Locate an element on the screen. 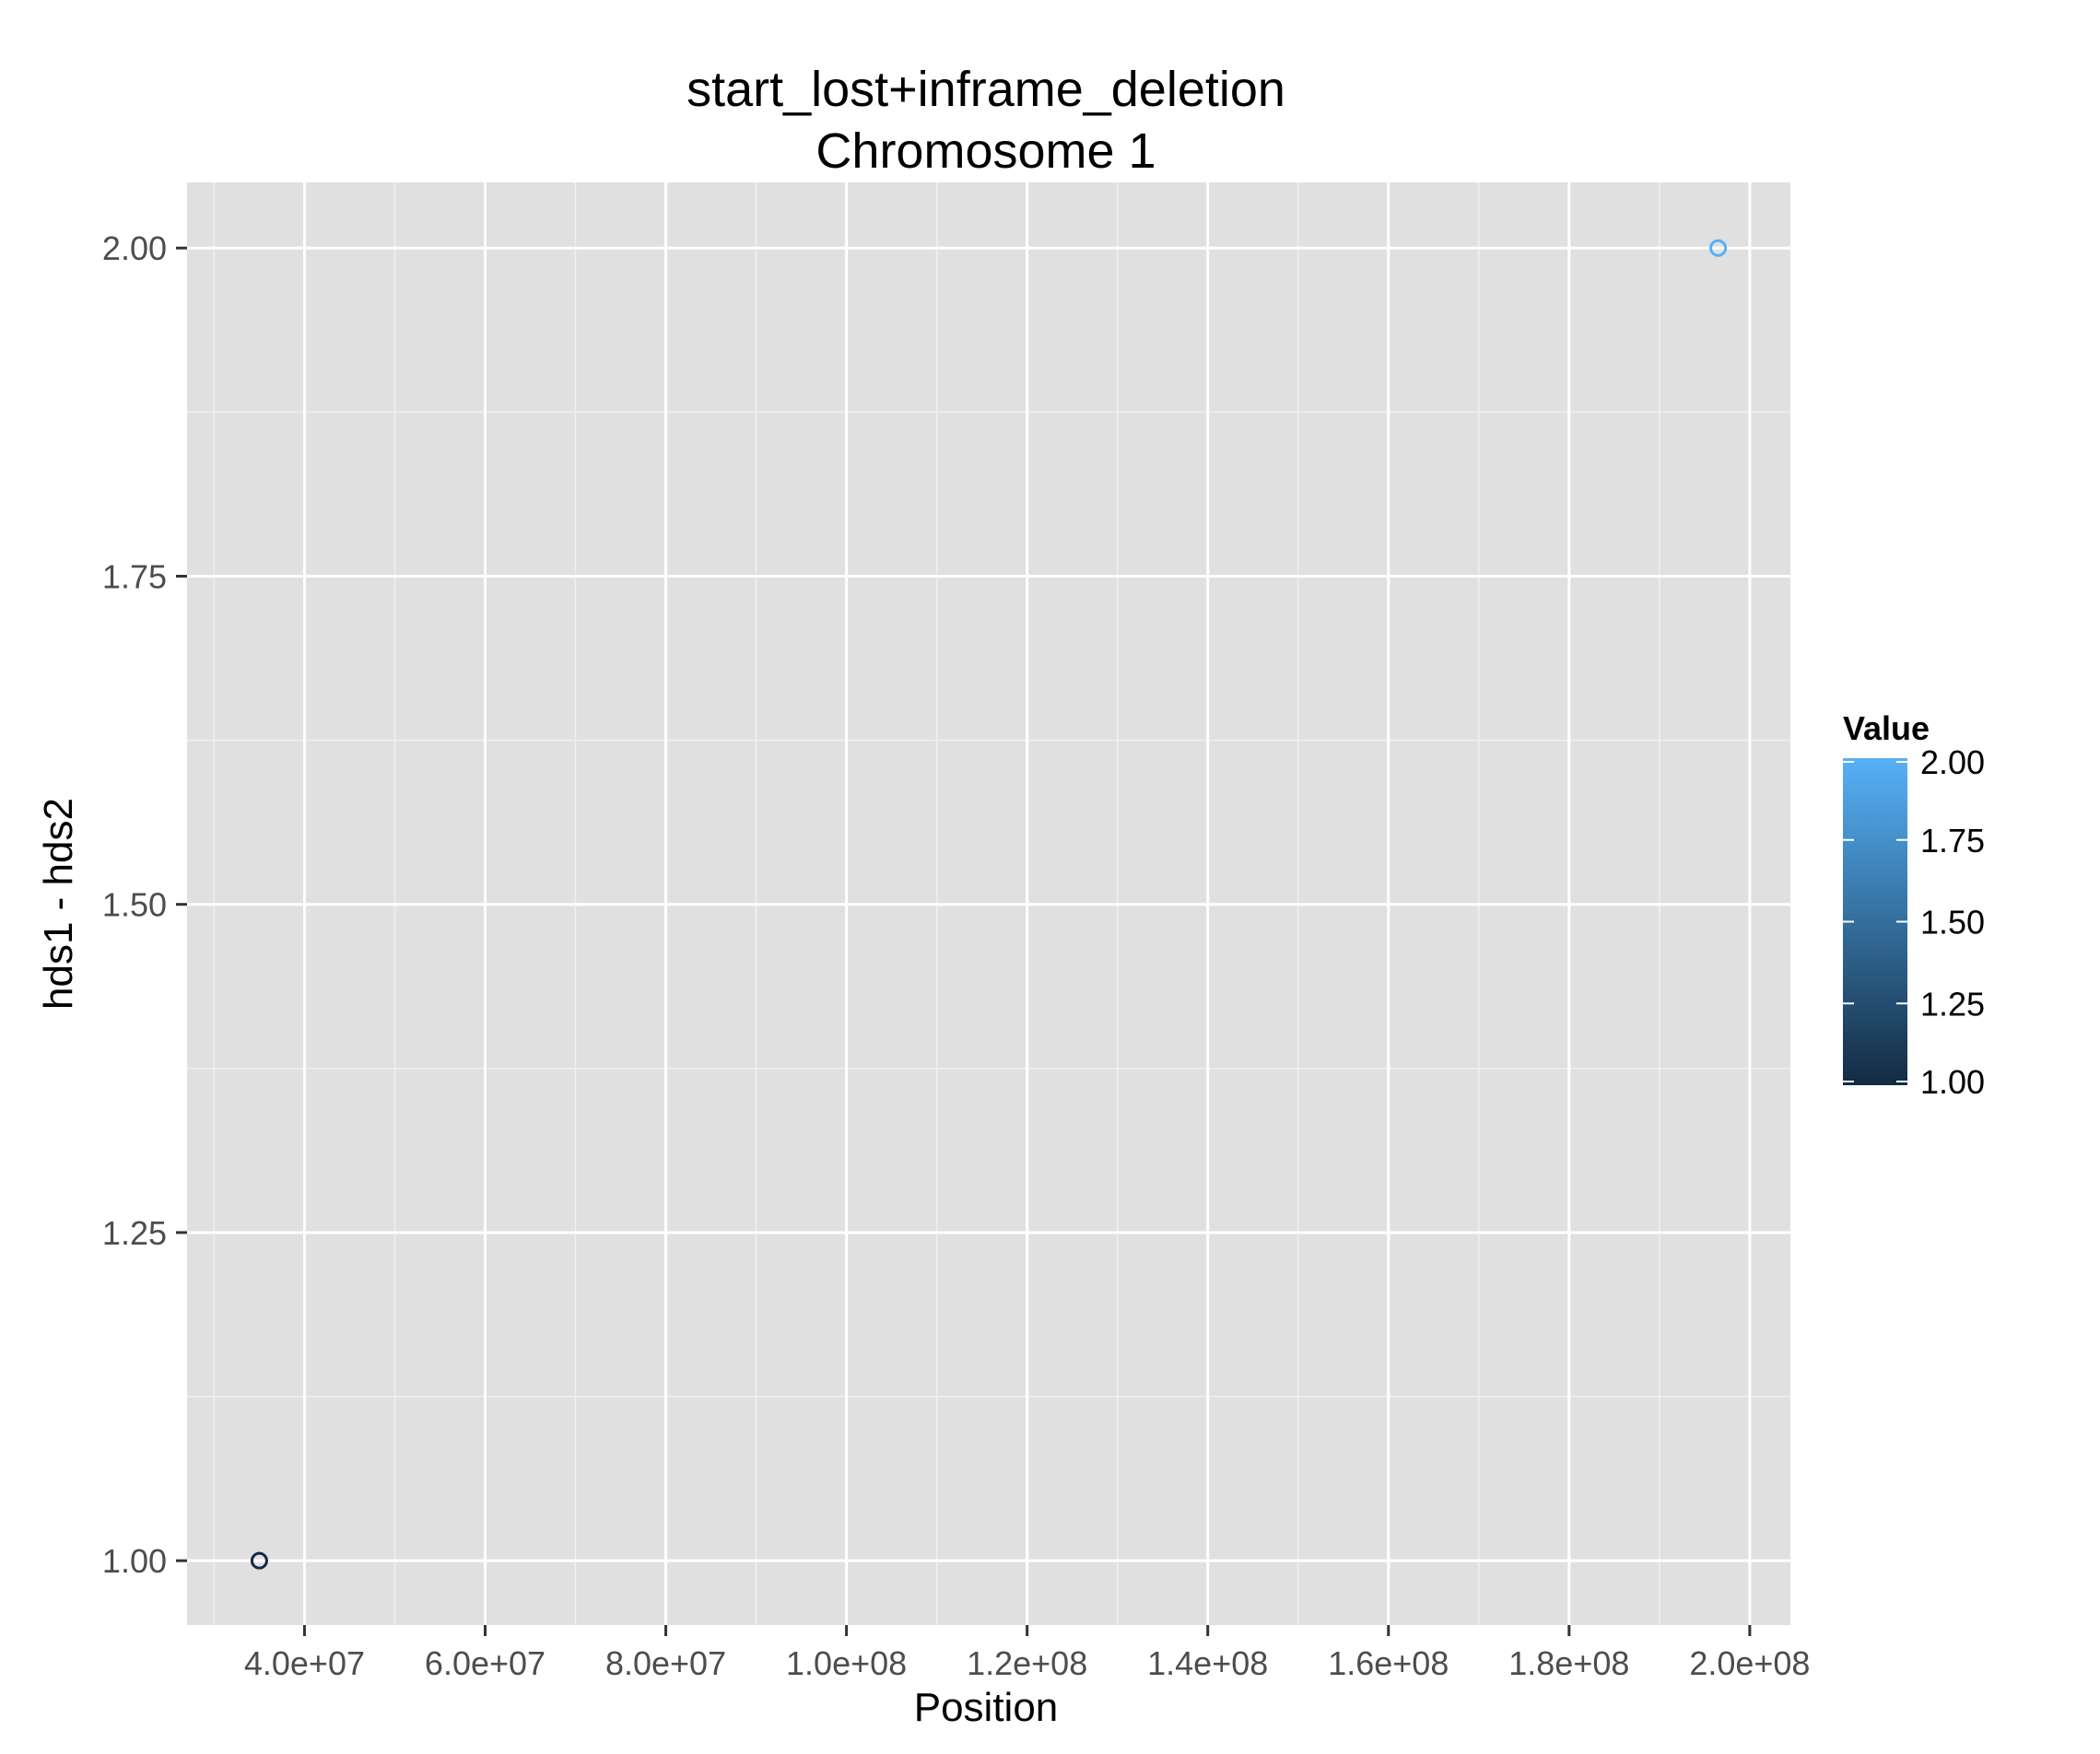  x-tick-label: 1.6e+08 is located at coordinates (1389, 1663).